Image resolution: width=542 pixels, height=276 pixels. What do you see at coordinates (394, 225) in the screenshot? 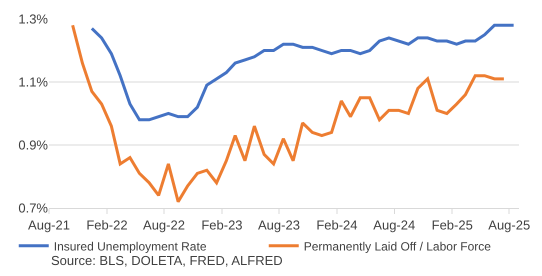
I see `x-tick-label: Aug-24` at bounding box center [394, 225].